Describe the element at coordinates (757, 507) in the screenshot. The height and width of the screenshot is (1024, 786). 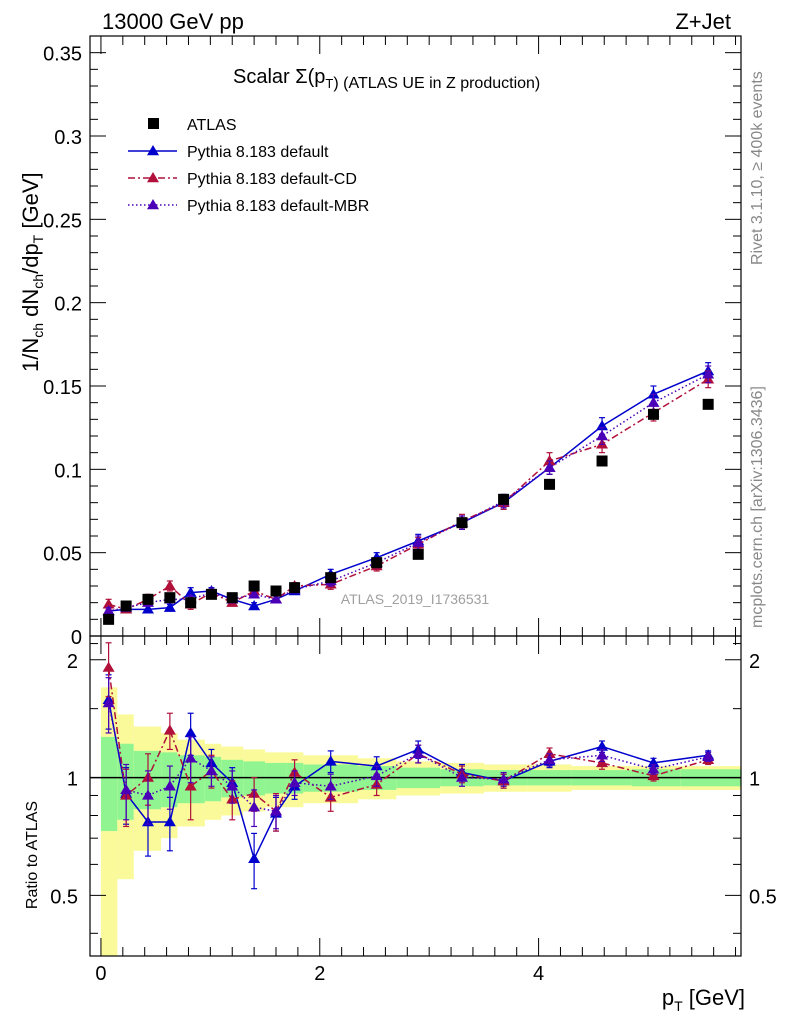
I see `mcplots-label: mcplots.cern.ch [arXiv:1306.3436]` at that location.